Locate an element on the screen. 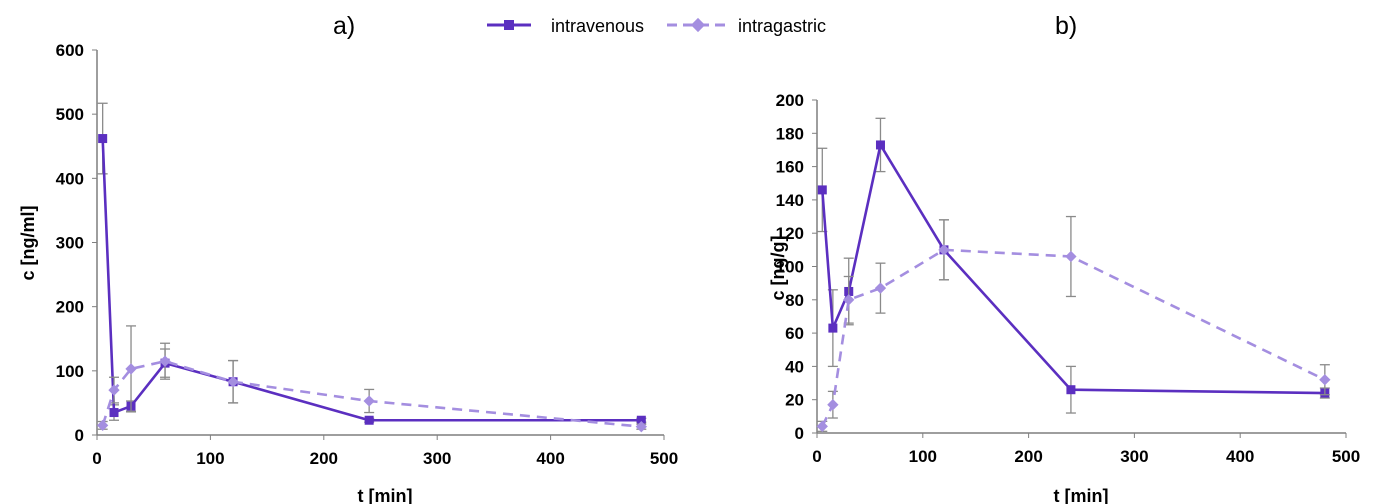 The height and width of the screenshot is (504, 1373). y-tick-label: 160 is located at coordinates (790, 167).